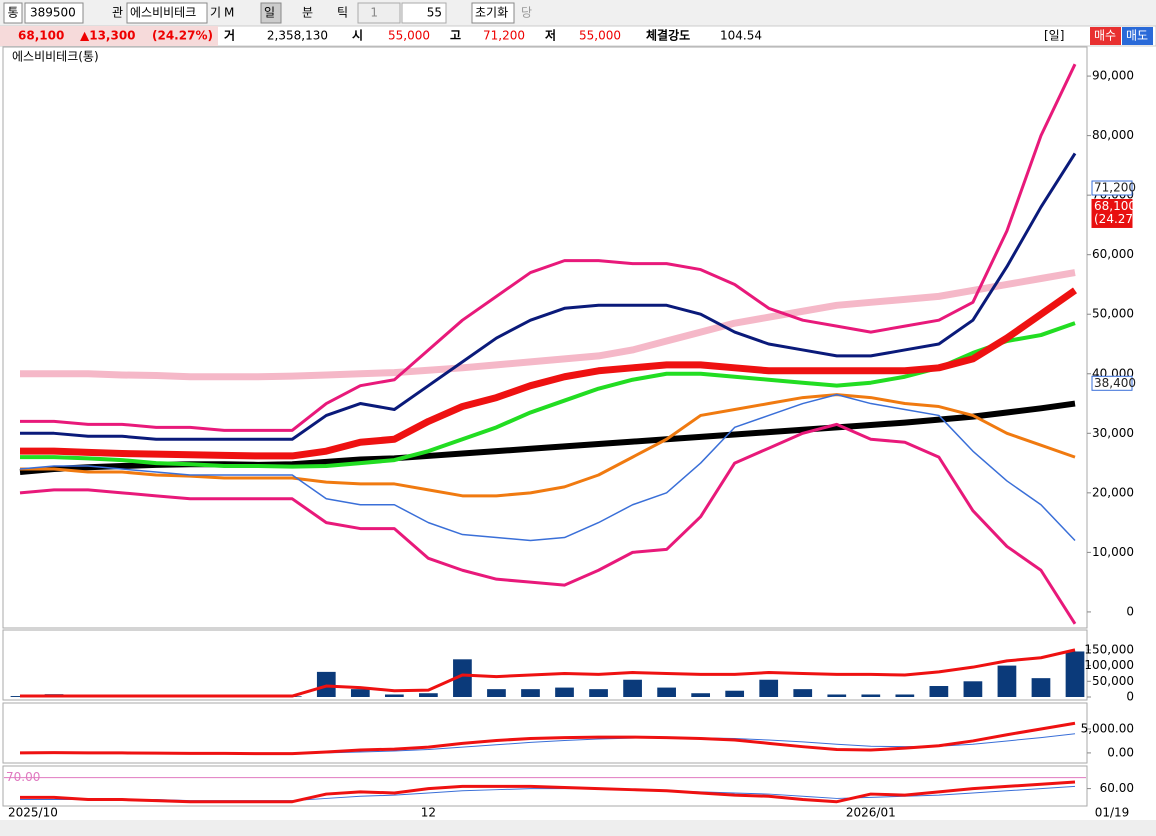 This screenshot has height=836, width=1156. Describe the element at coordinates (167, 13) in the screenshot. I see `name-box` at that location.